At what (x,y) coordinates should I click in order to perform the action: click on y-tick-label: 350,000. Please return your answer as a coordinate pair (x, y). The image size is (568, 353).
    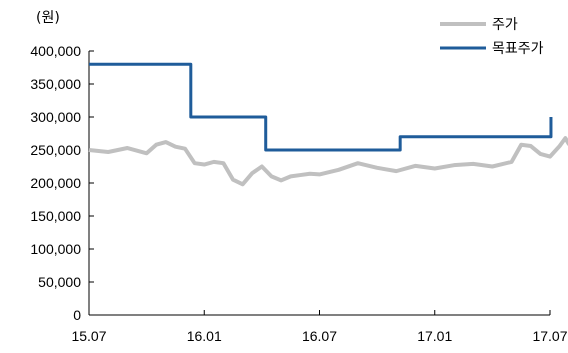
    Looking at the image, I should click on (55, 84).